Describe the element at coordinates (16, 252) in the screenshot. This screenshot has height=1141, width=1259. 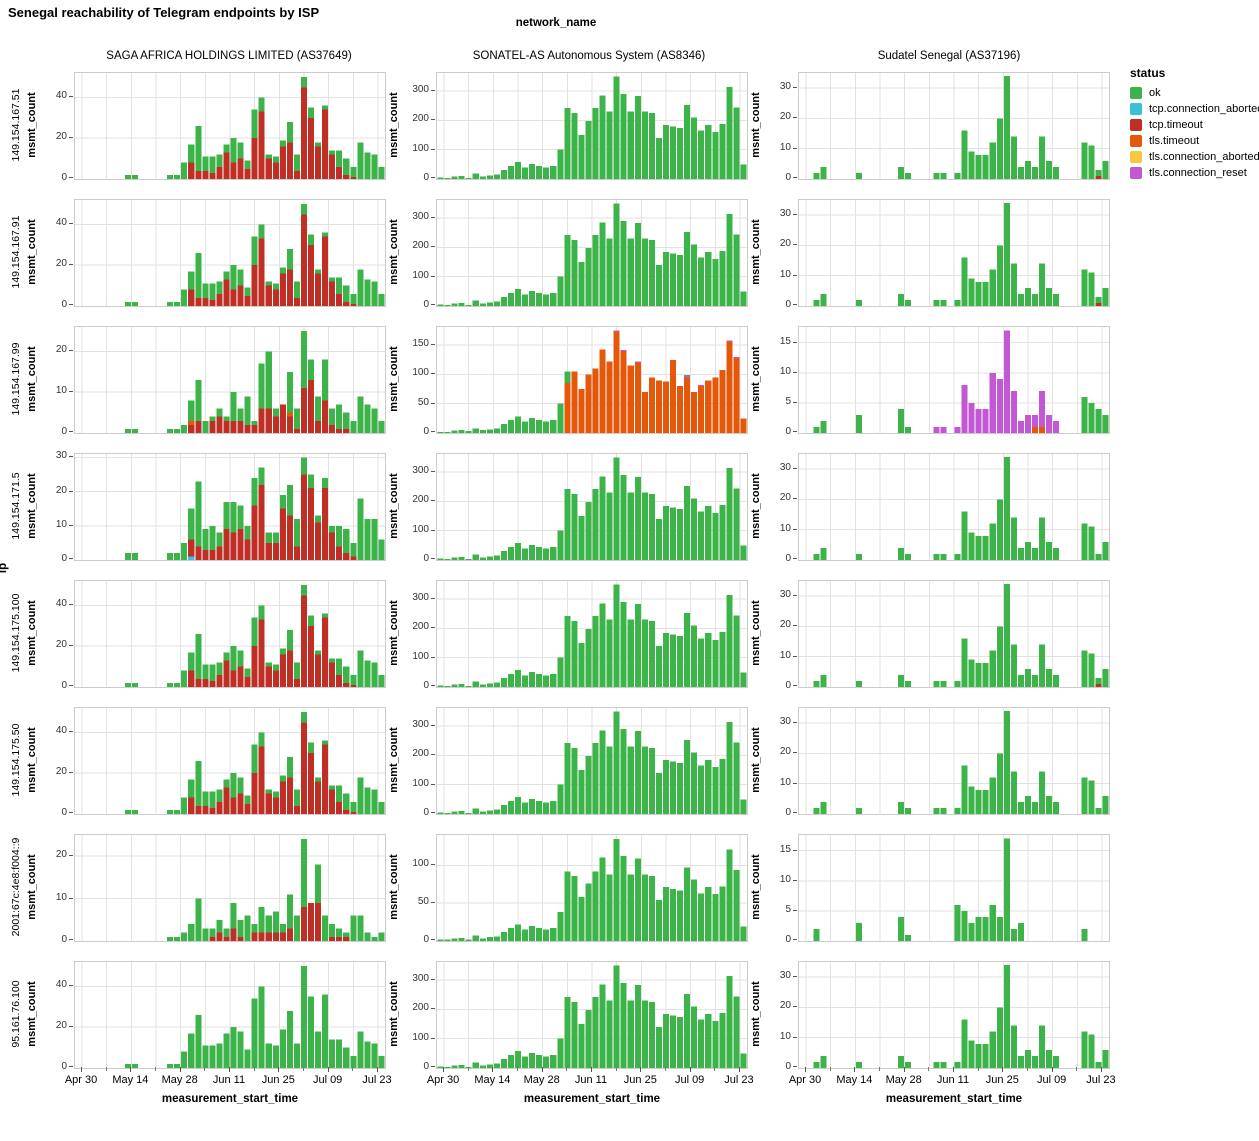
I see `row-label-cell: 149.154.167.91` at that location.